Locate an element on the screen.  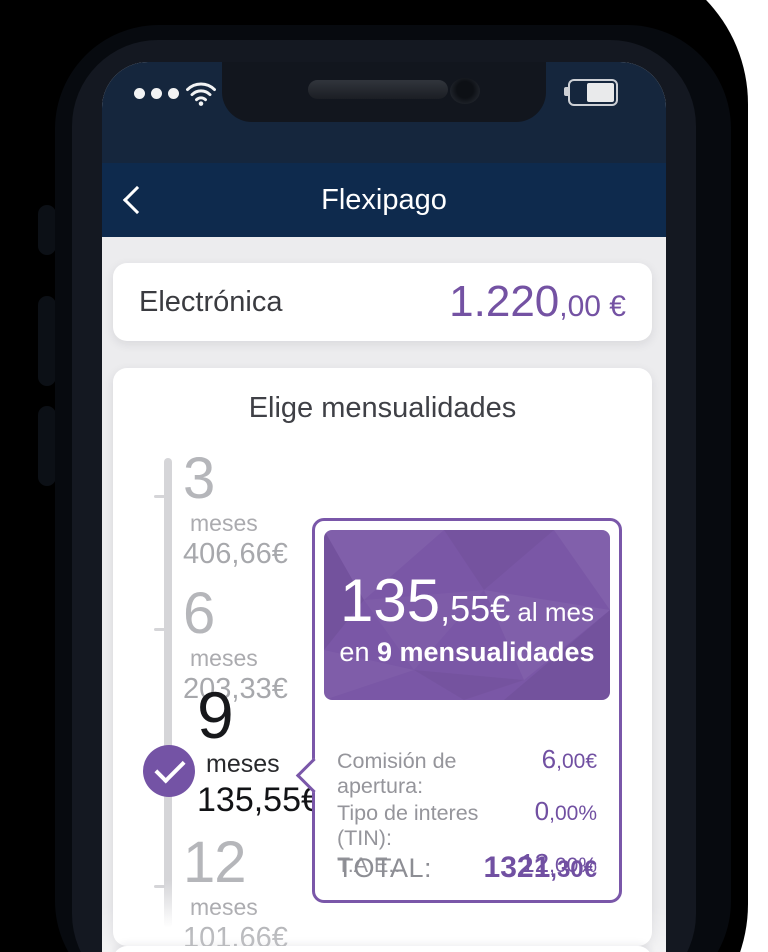
option-per-month: 406,66€ is located at coordinates (235, 554).